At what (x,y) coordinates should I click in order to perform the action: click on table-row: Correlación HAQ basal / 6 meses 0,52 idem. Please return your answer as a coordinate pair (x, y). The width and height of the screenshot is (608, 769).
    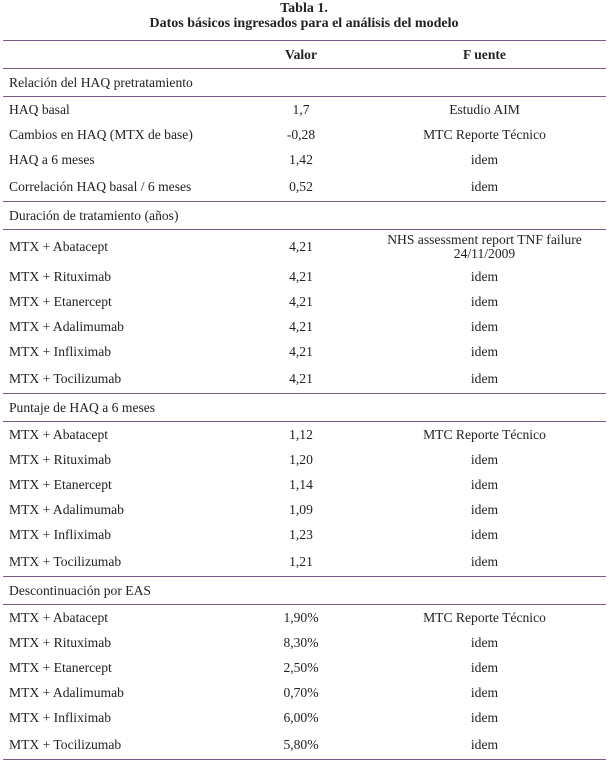
    Looking at the image, I should click on (304, 187).